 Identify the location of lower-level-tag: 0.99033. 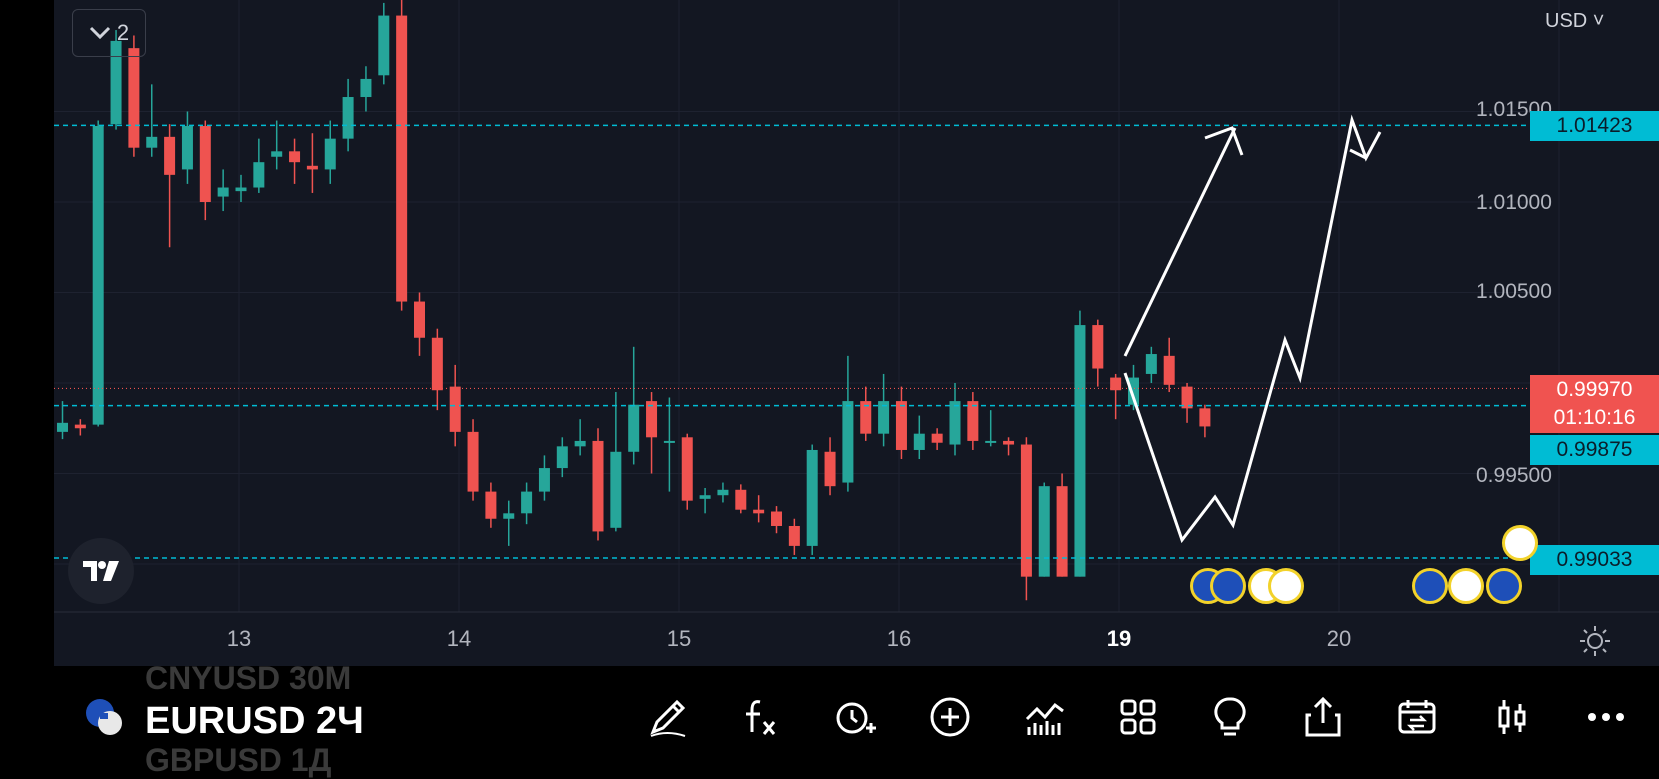
(1594, 560).